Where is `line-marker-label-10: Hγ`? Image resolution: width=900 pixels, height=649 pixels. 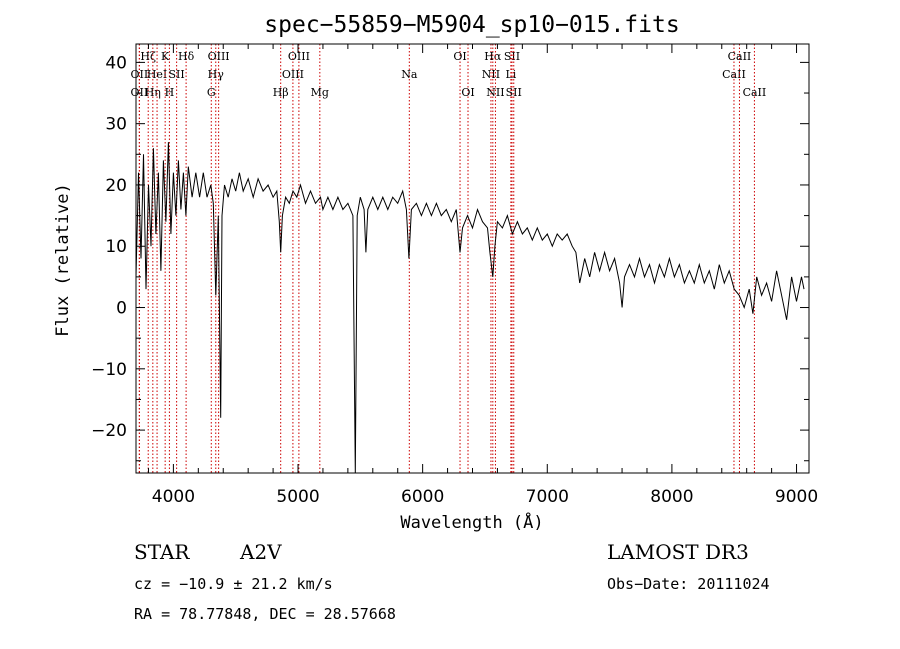 line-marker-label-10: Hγ is located at coordinates (216, 74).